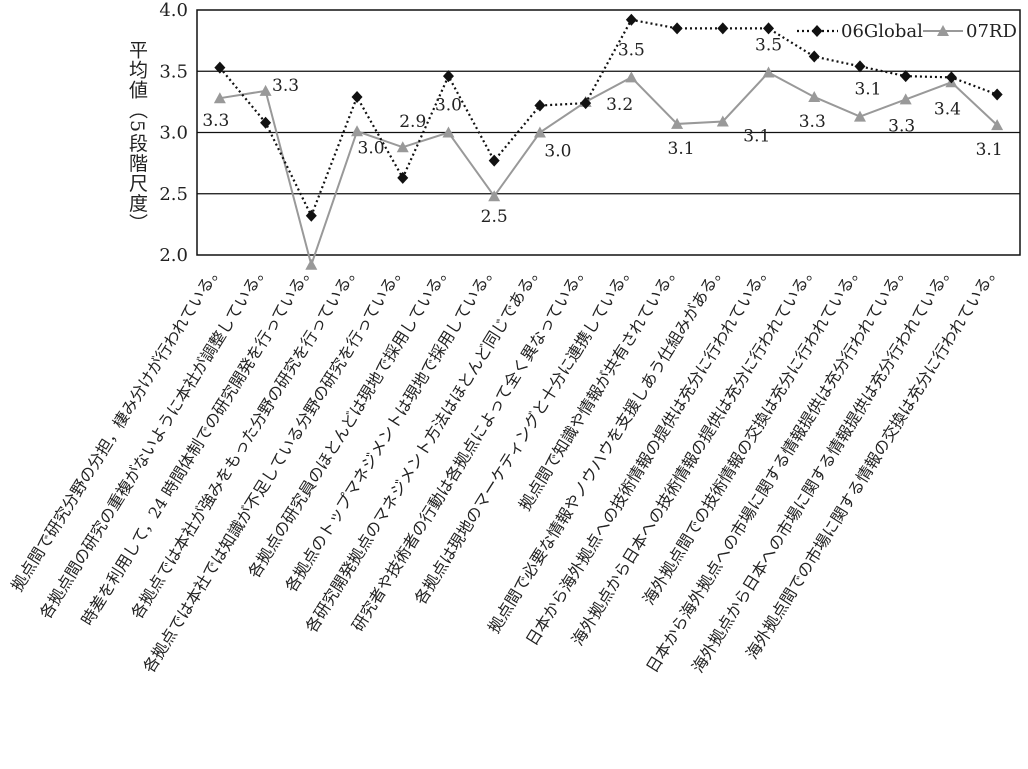 The image size is (1028, 769). Describe the element at coordinates (173, 10) in the screenshot. I see `y-tick-label: 4.0` at that location.